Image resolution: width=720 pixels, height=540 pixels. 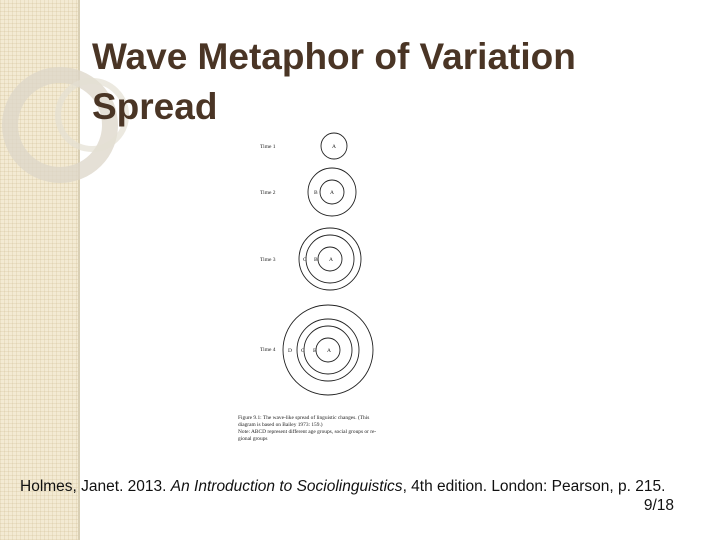 What do you see at coordinates (534, 486) in the screenshot?
I see `citation-details: , 4th edition. London: Pearson, p. 215.` at bounding box center [534, 486].